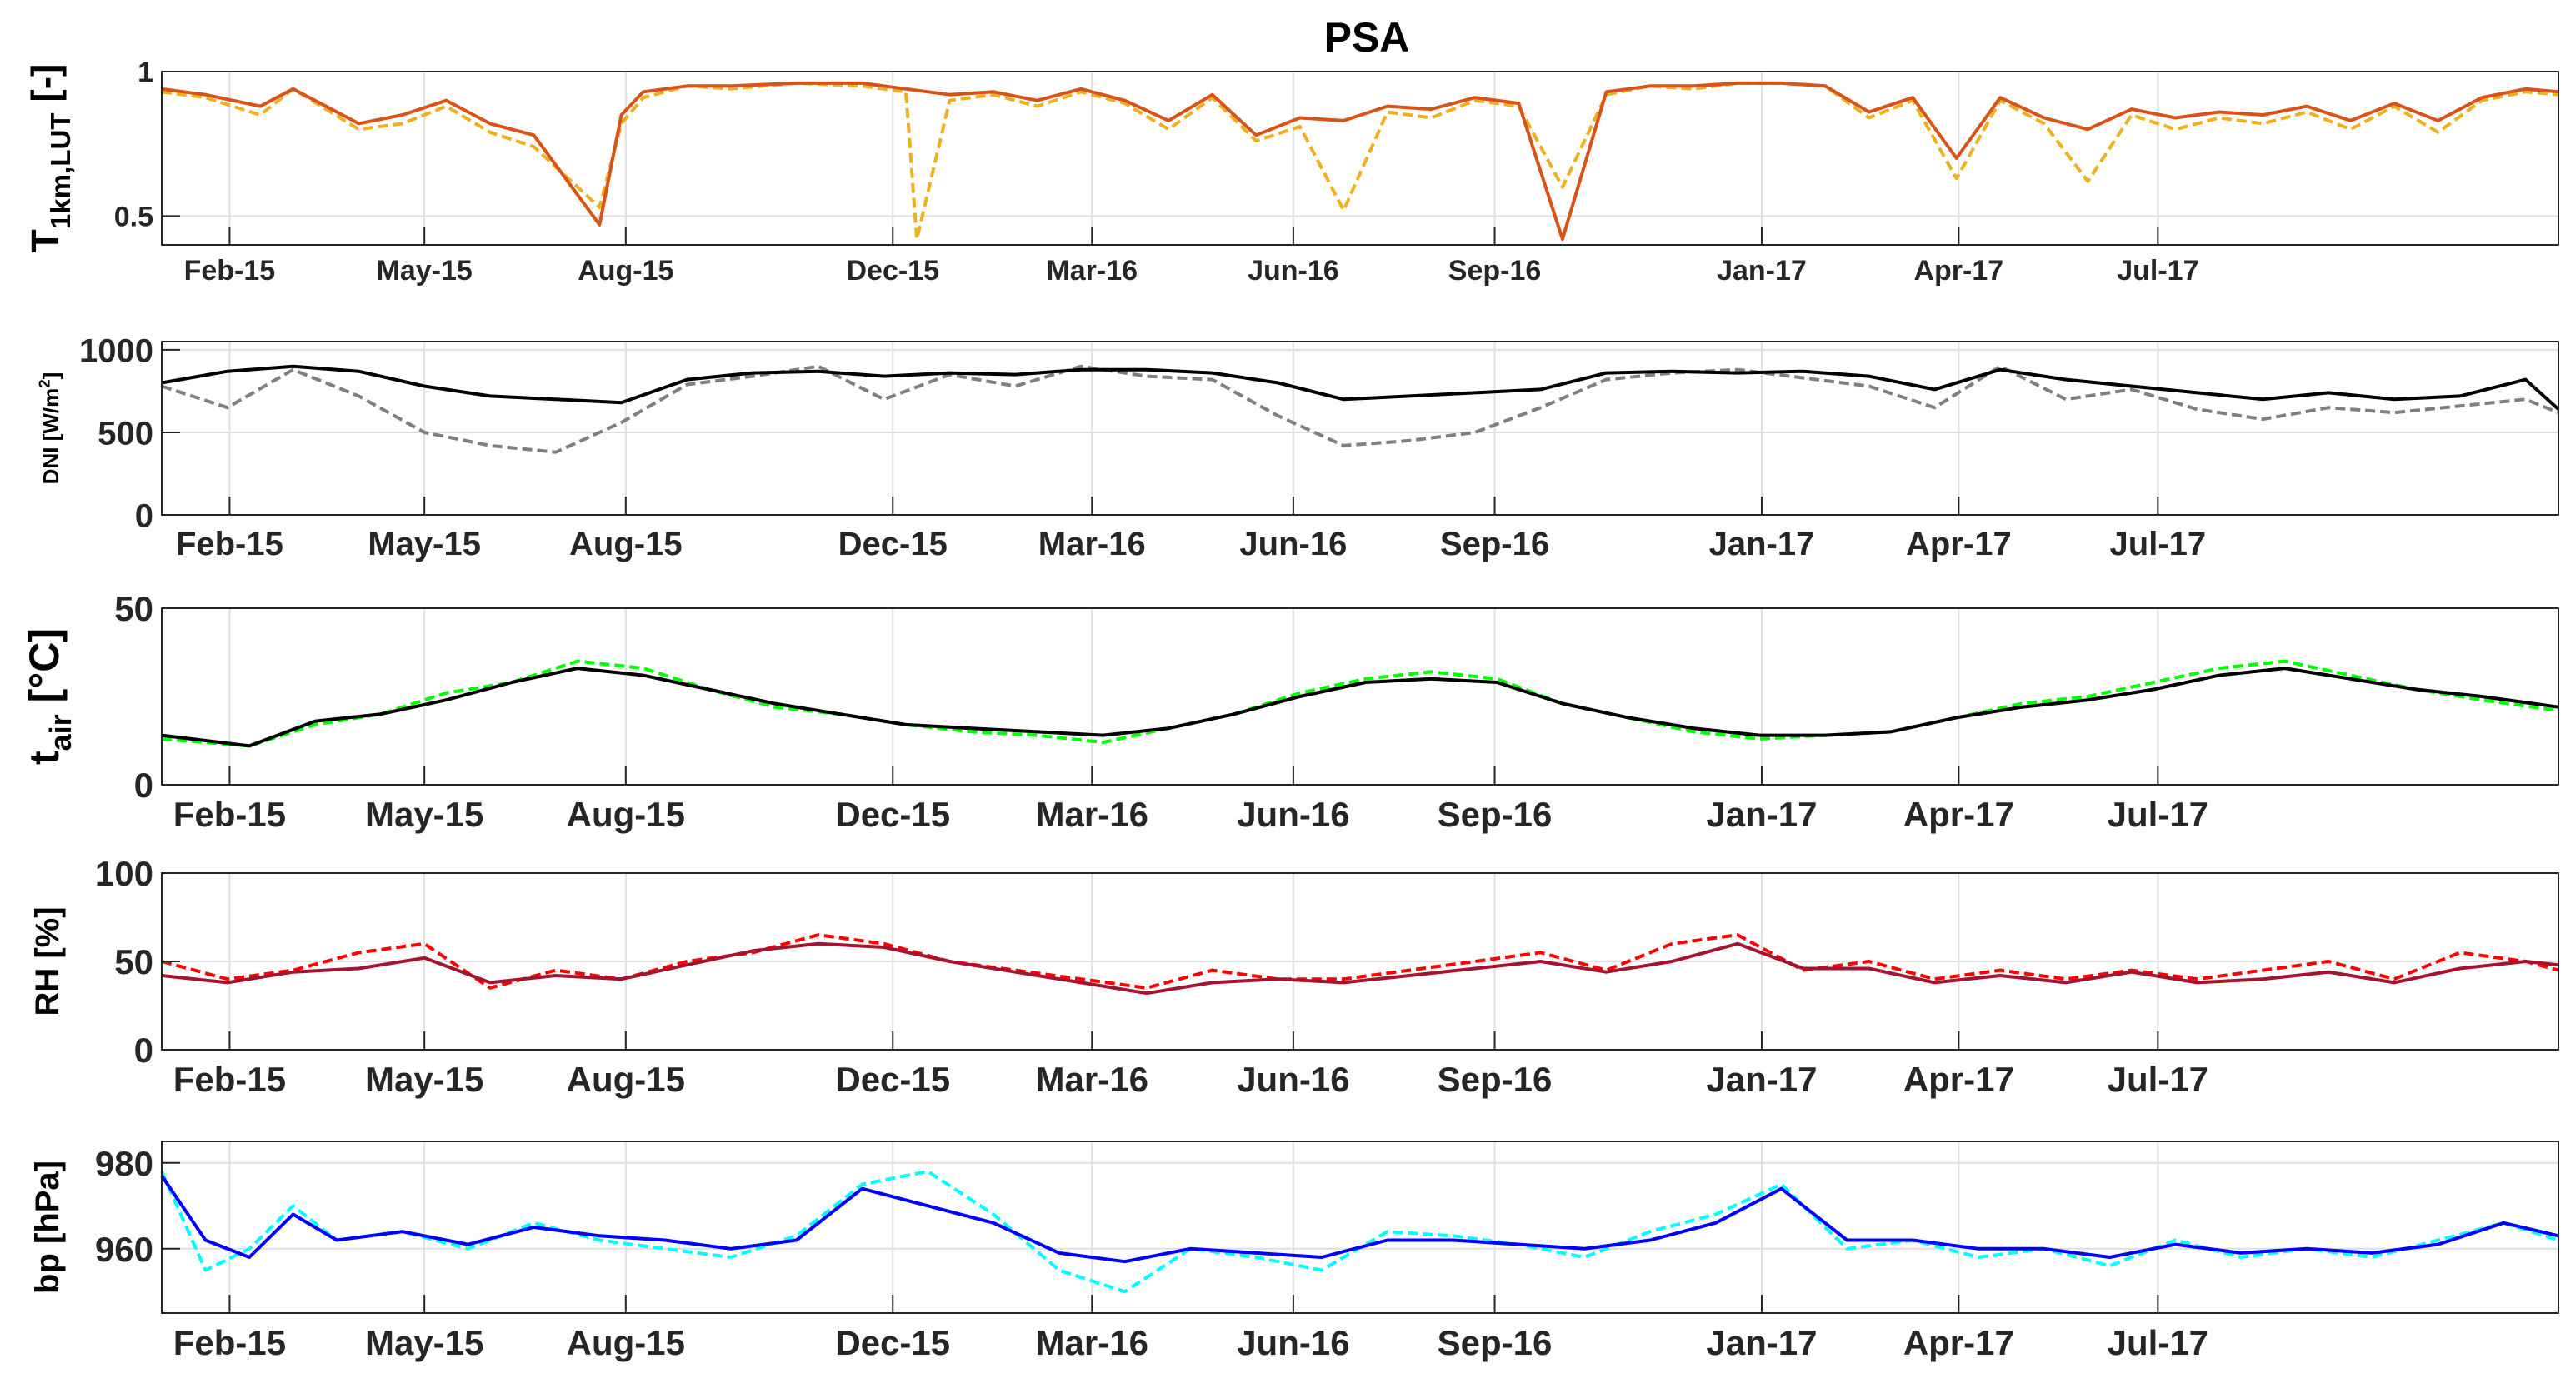 This screenshot has width=2576, height=1393. What do you see at coordinates (45, 89) in the screenshot?
I see `y-axis-label-suffix: [-]` at bounding box center [45, 89].